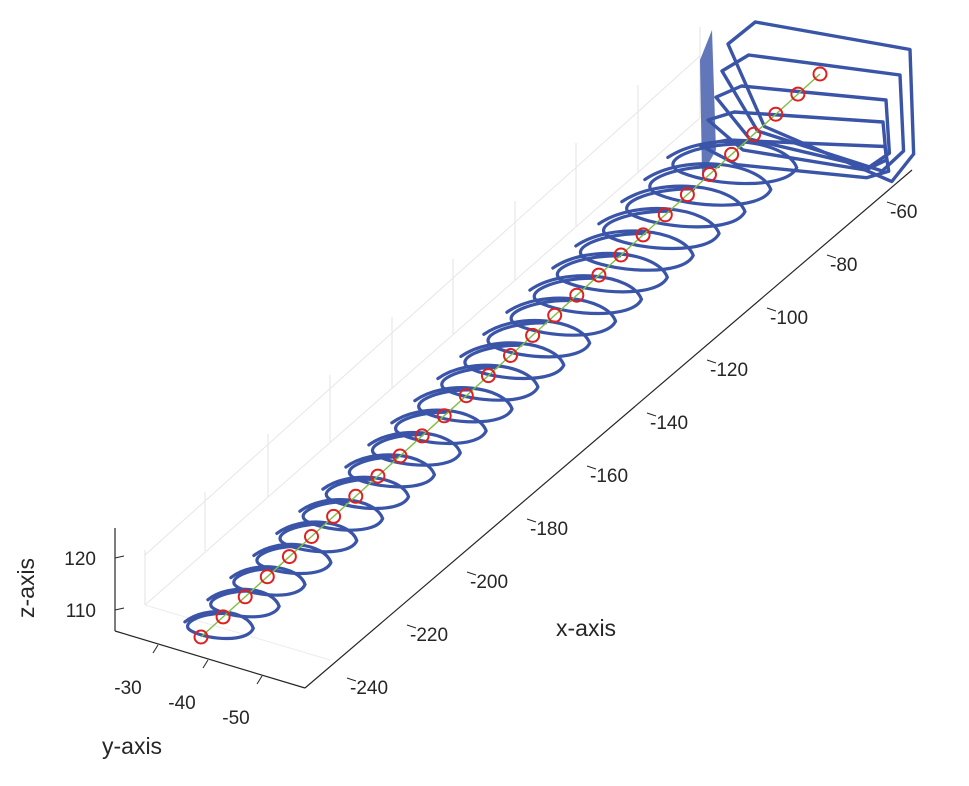  I want to click on x-tick-label: -140, so click(669, 423).